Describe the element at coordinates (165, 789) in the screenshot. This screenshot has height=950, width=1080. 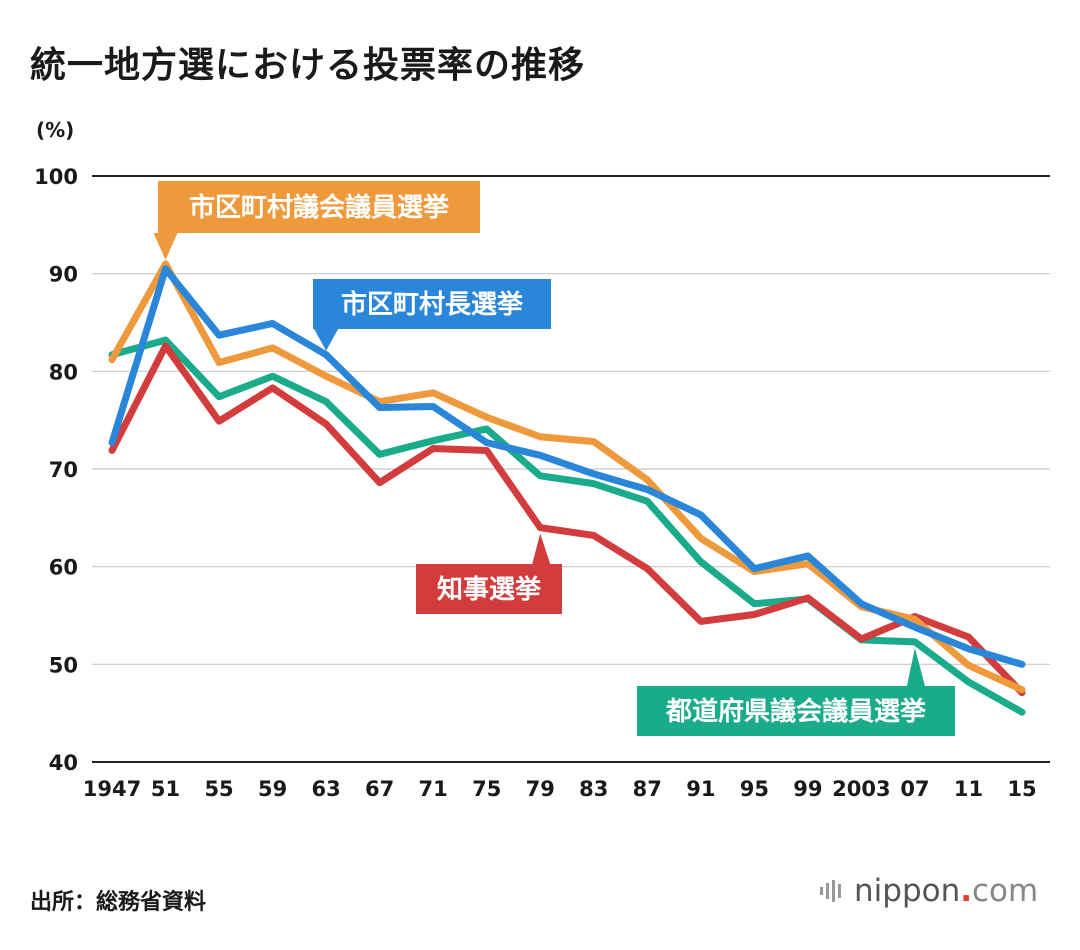
I see `x-tick-label: 51` at that location.